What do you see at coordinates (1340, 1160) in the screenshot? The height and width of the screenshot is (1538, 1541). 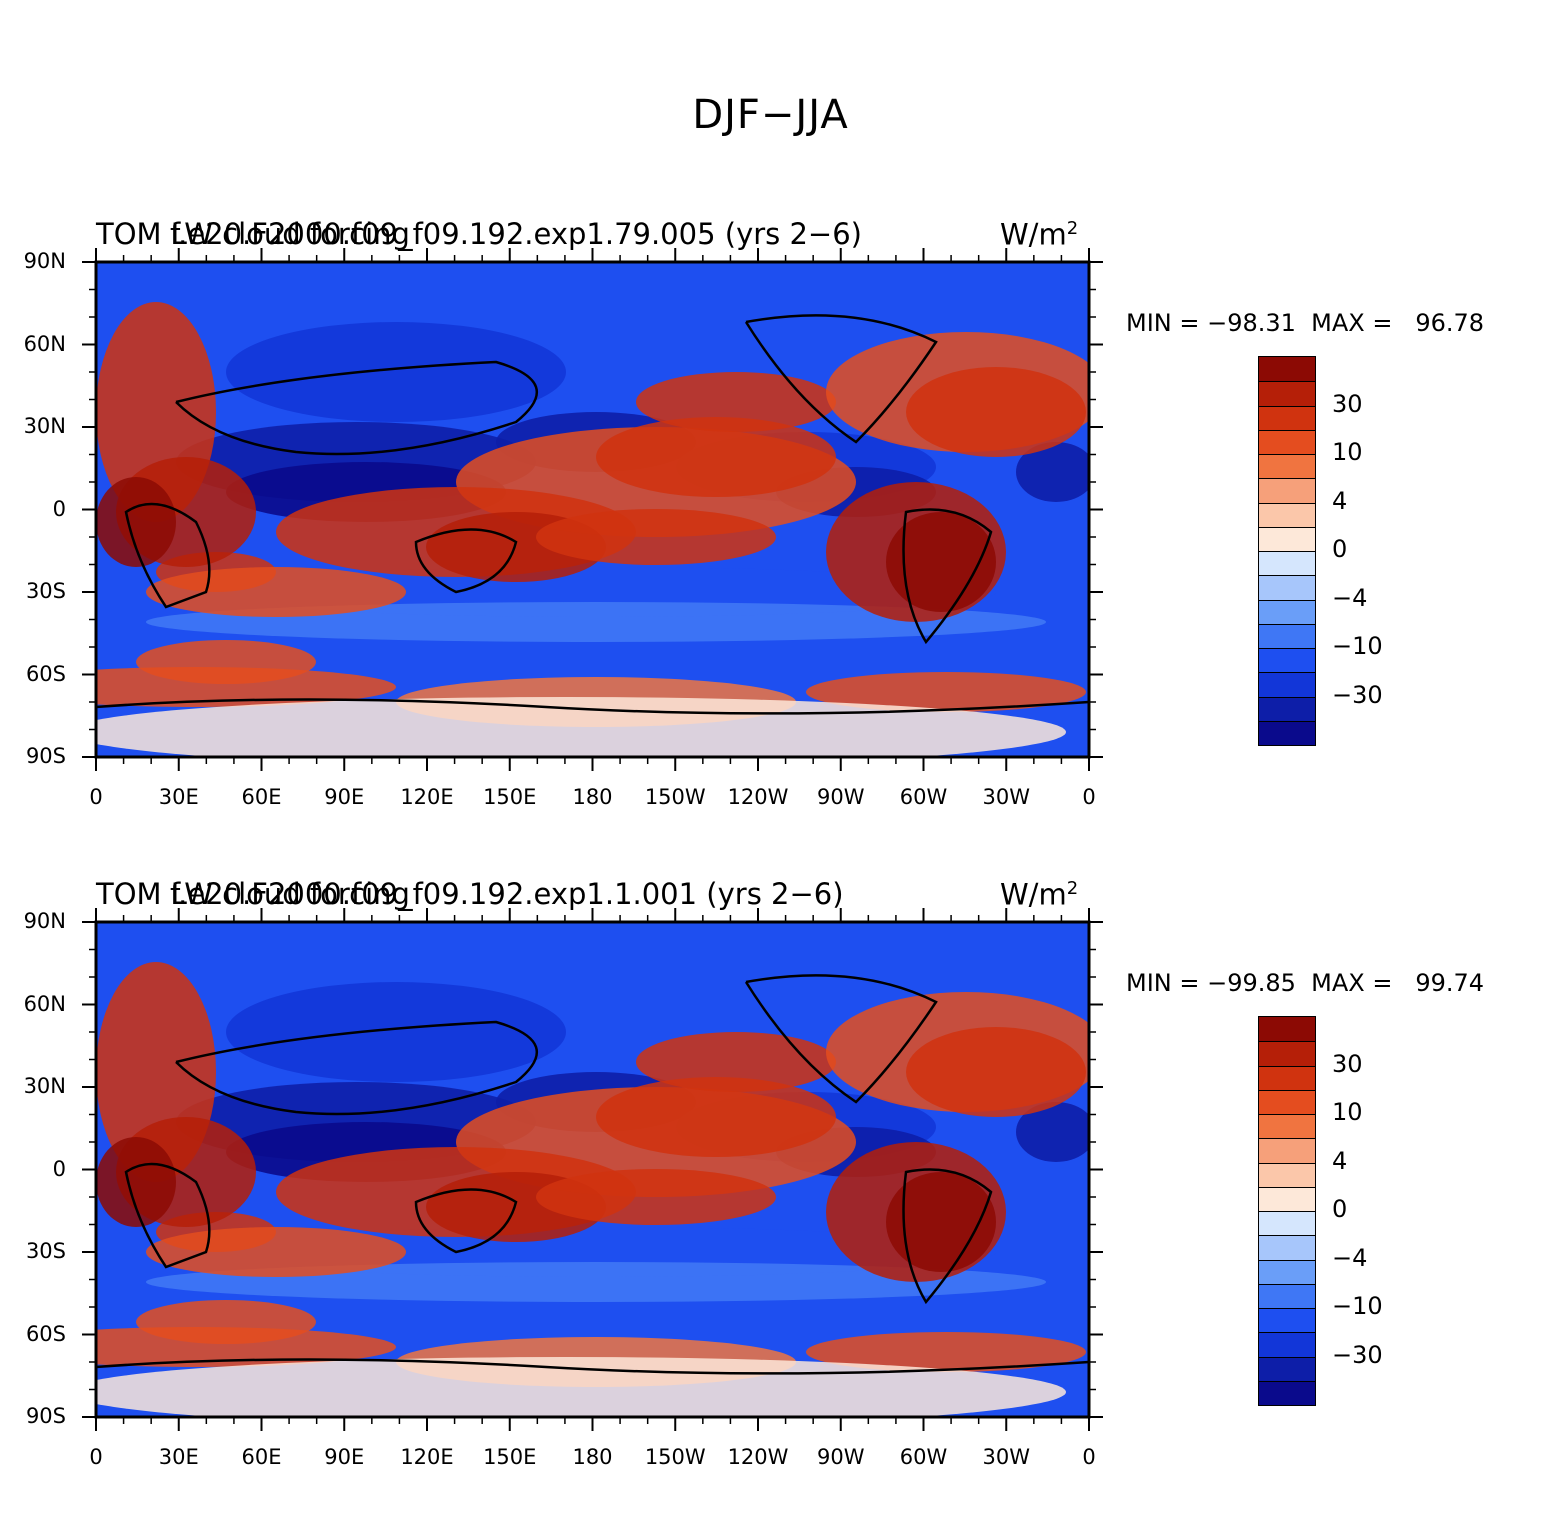 I see `colorbar-label: 4` at bounding box center [1340, 1160].